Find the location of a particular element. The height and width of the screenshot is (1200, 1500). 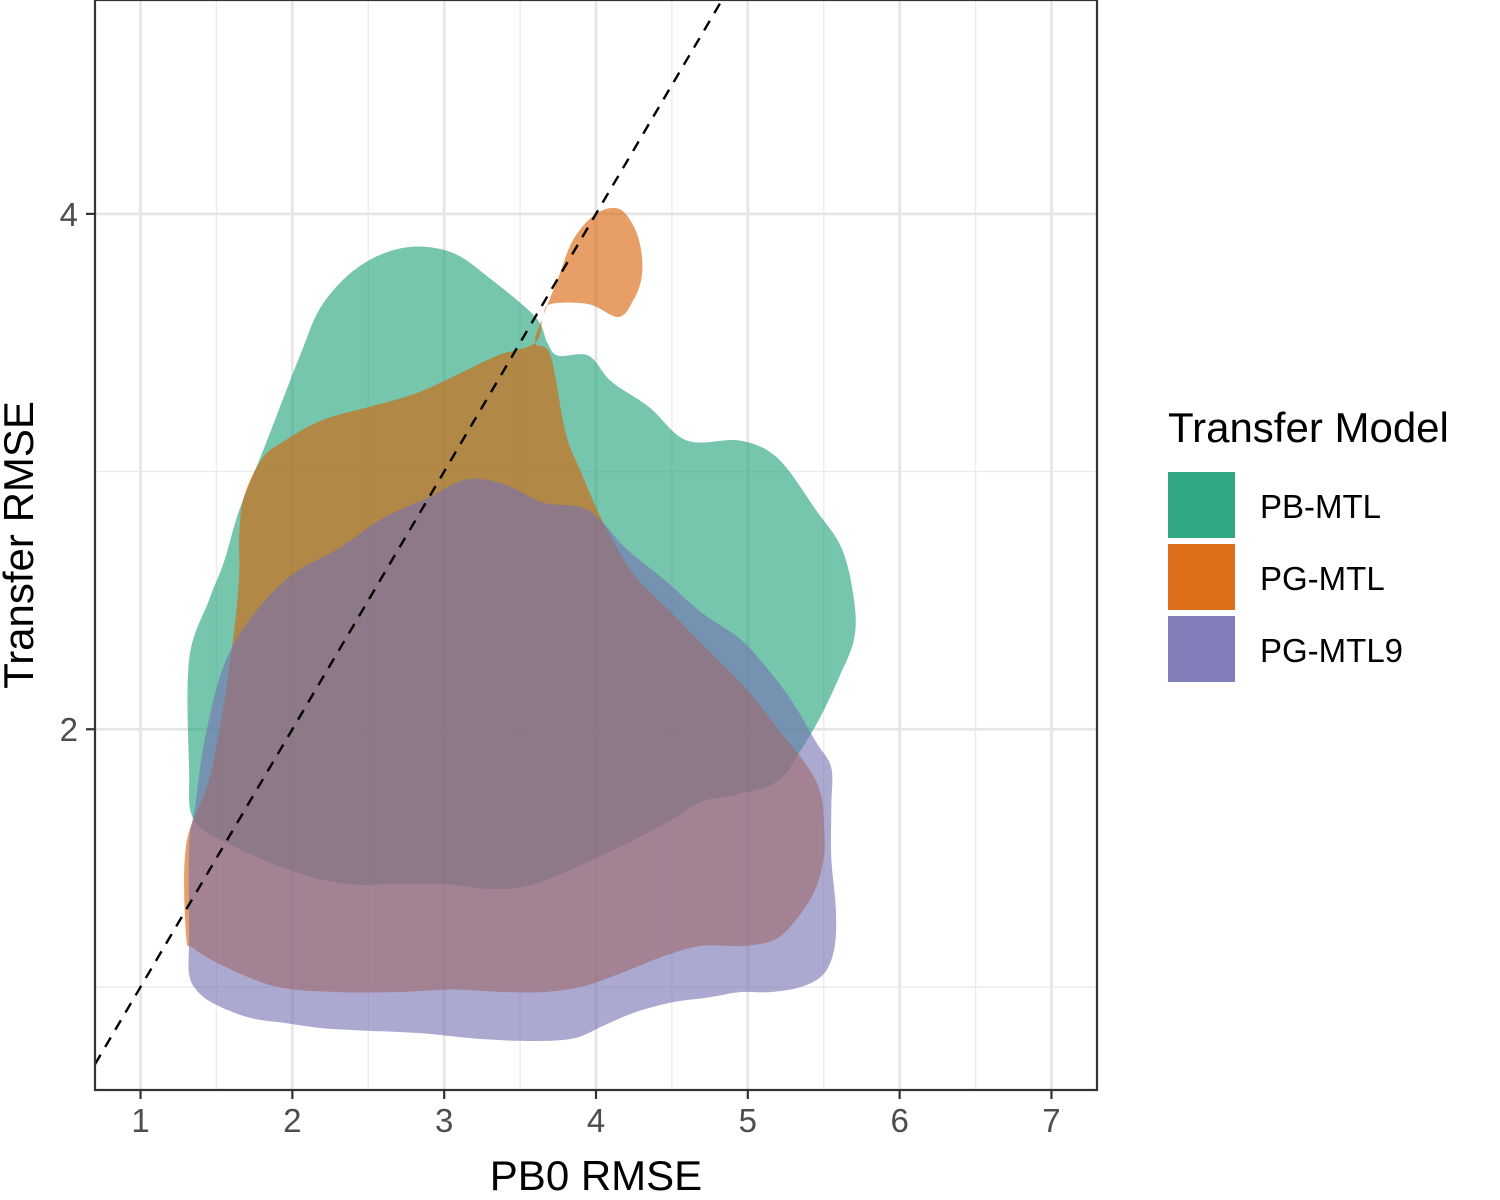

x-tick-label: 4 is located at coordinates (596, 1120).